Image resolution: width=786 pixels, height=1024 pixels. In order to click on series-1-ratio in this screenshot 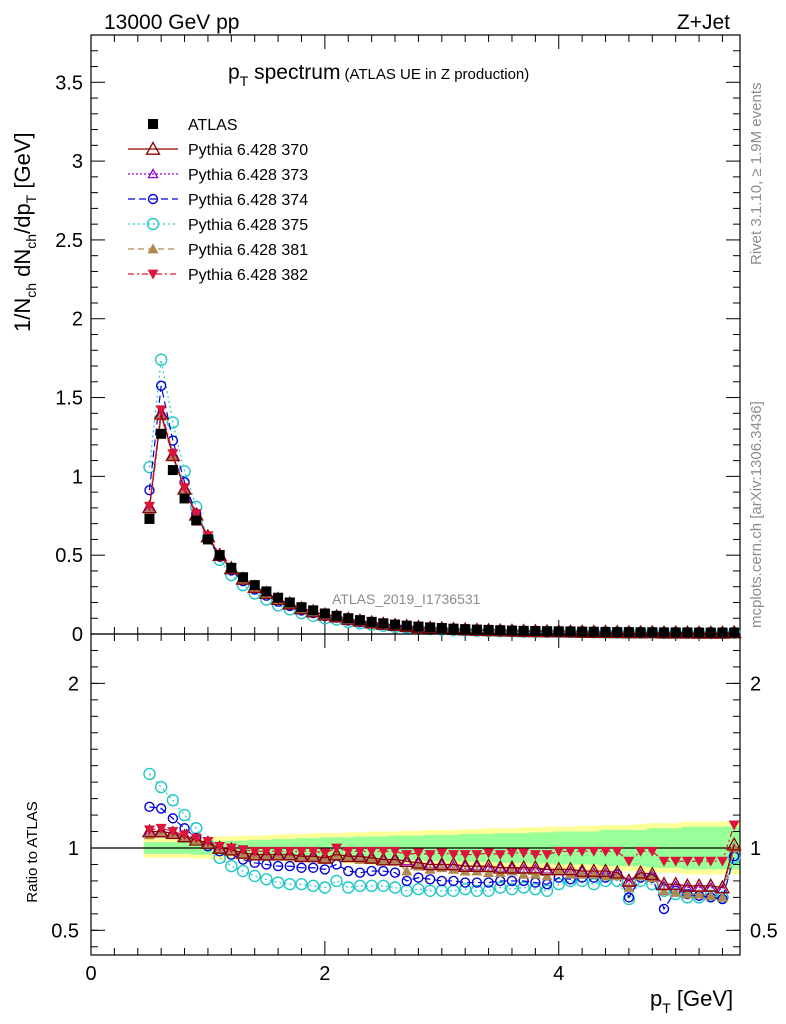, I will do `click(441, 858)`.